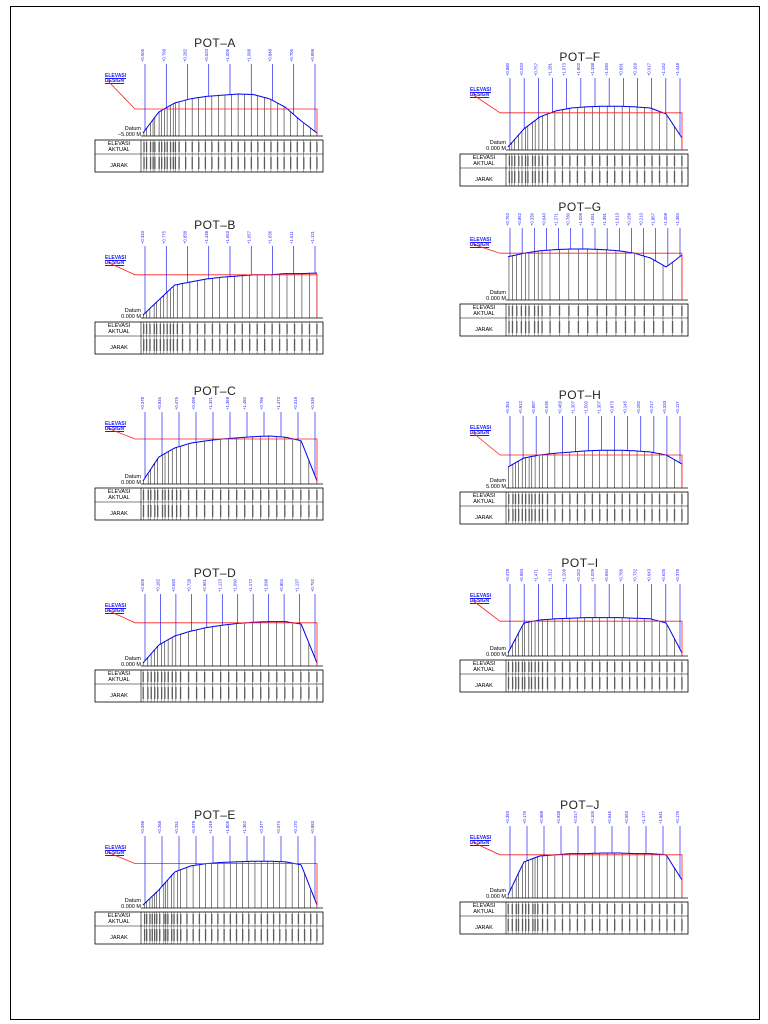 The width and height of the screenshot is (768, 1024). I want to click on elevation-marker-label: +0.891, so click(620, 69).